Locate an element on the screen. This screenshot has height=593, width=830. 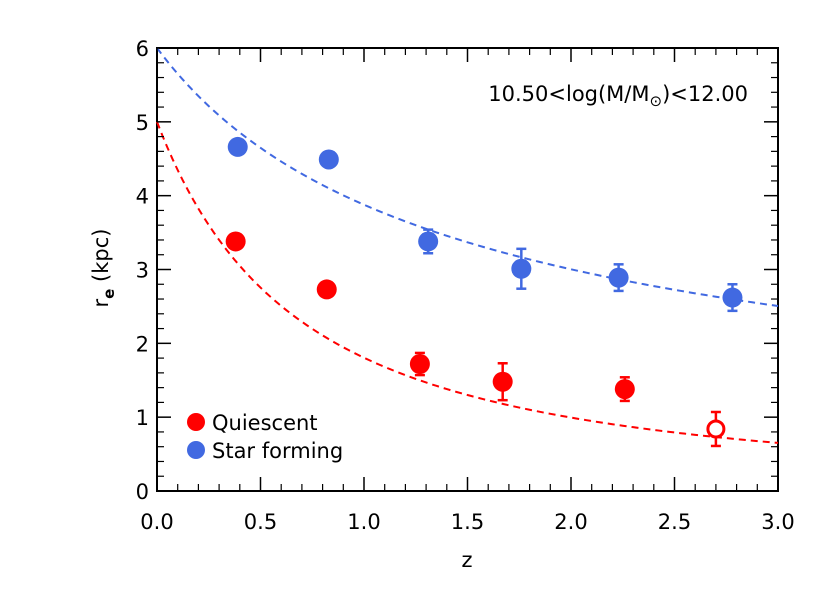
legend-label-quiescent: Quiescent is located at coordinates (265, 423).